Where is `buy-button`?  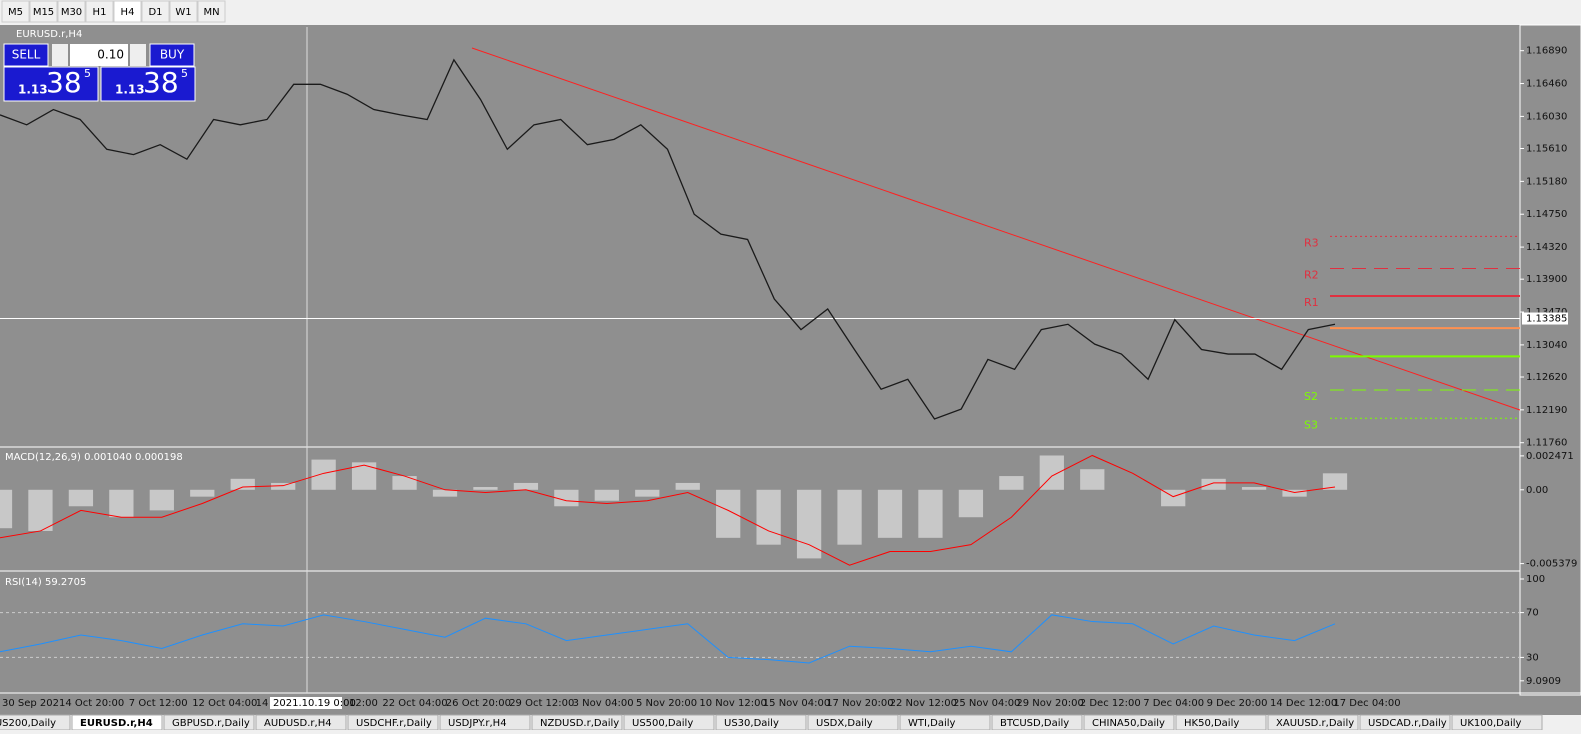
buy-button is located at coordinates (172, 55).